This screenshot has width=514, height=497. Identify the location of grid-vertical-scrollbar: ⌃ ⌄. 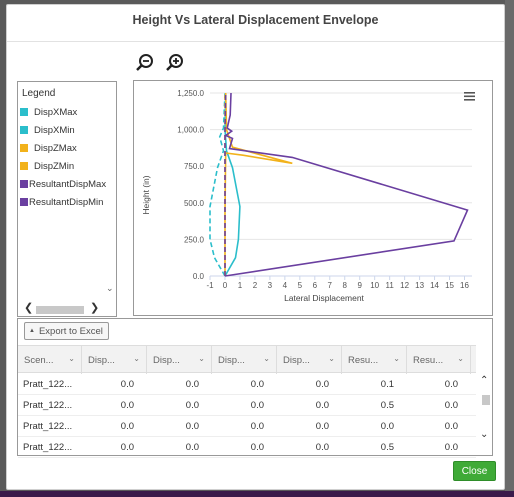
(485, 414).